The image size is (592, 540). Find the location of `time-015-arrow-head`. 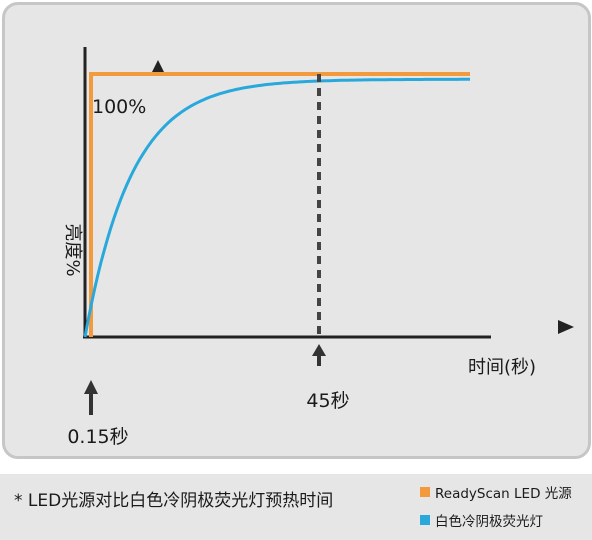

time-015-arrow-head is located at coordinates (91, 387).